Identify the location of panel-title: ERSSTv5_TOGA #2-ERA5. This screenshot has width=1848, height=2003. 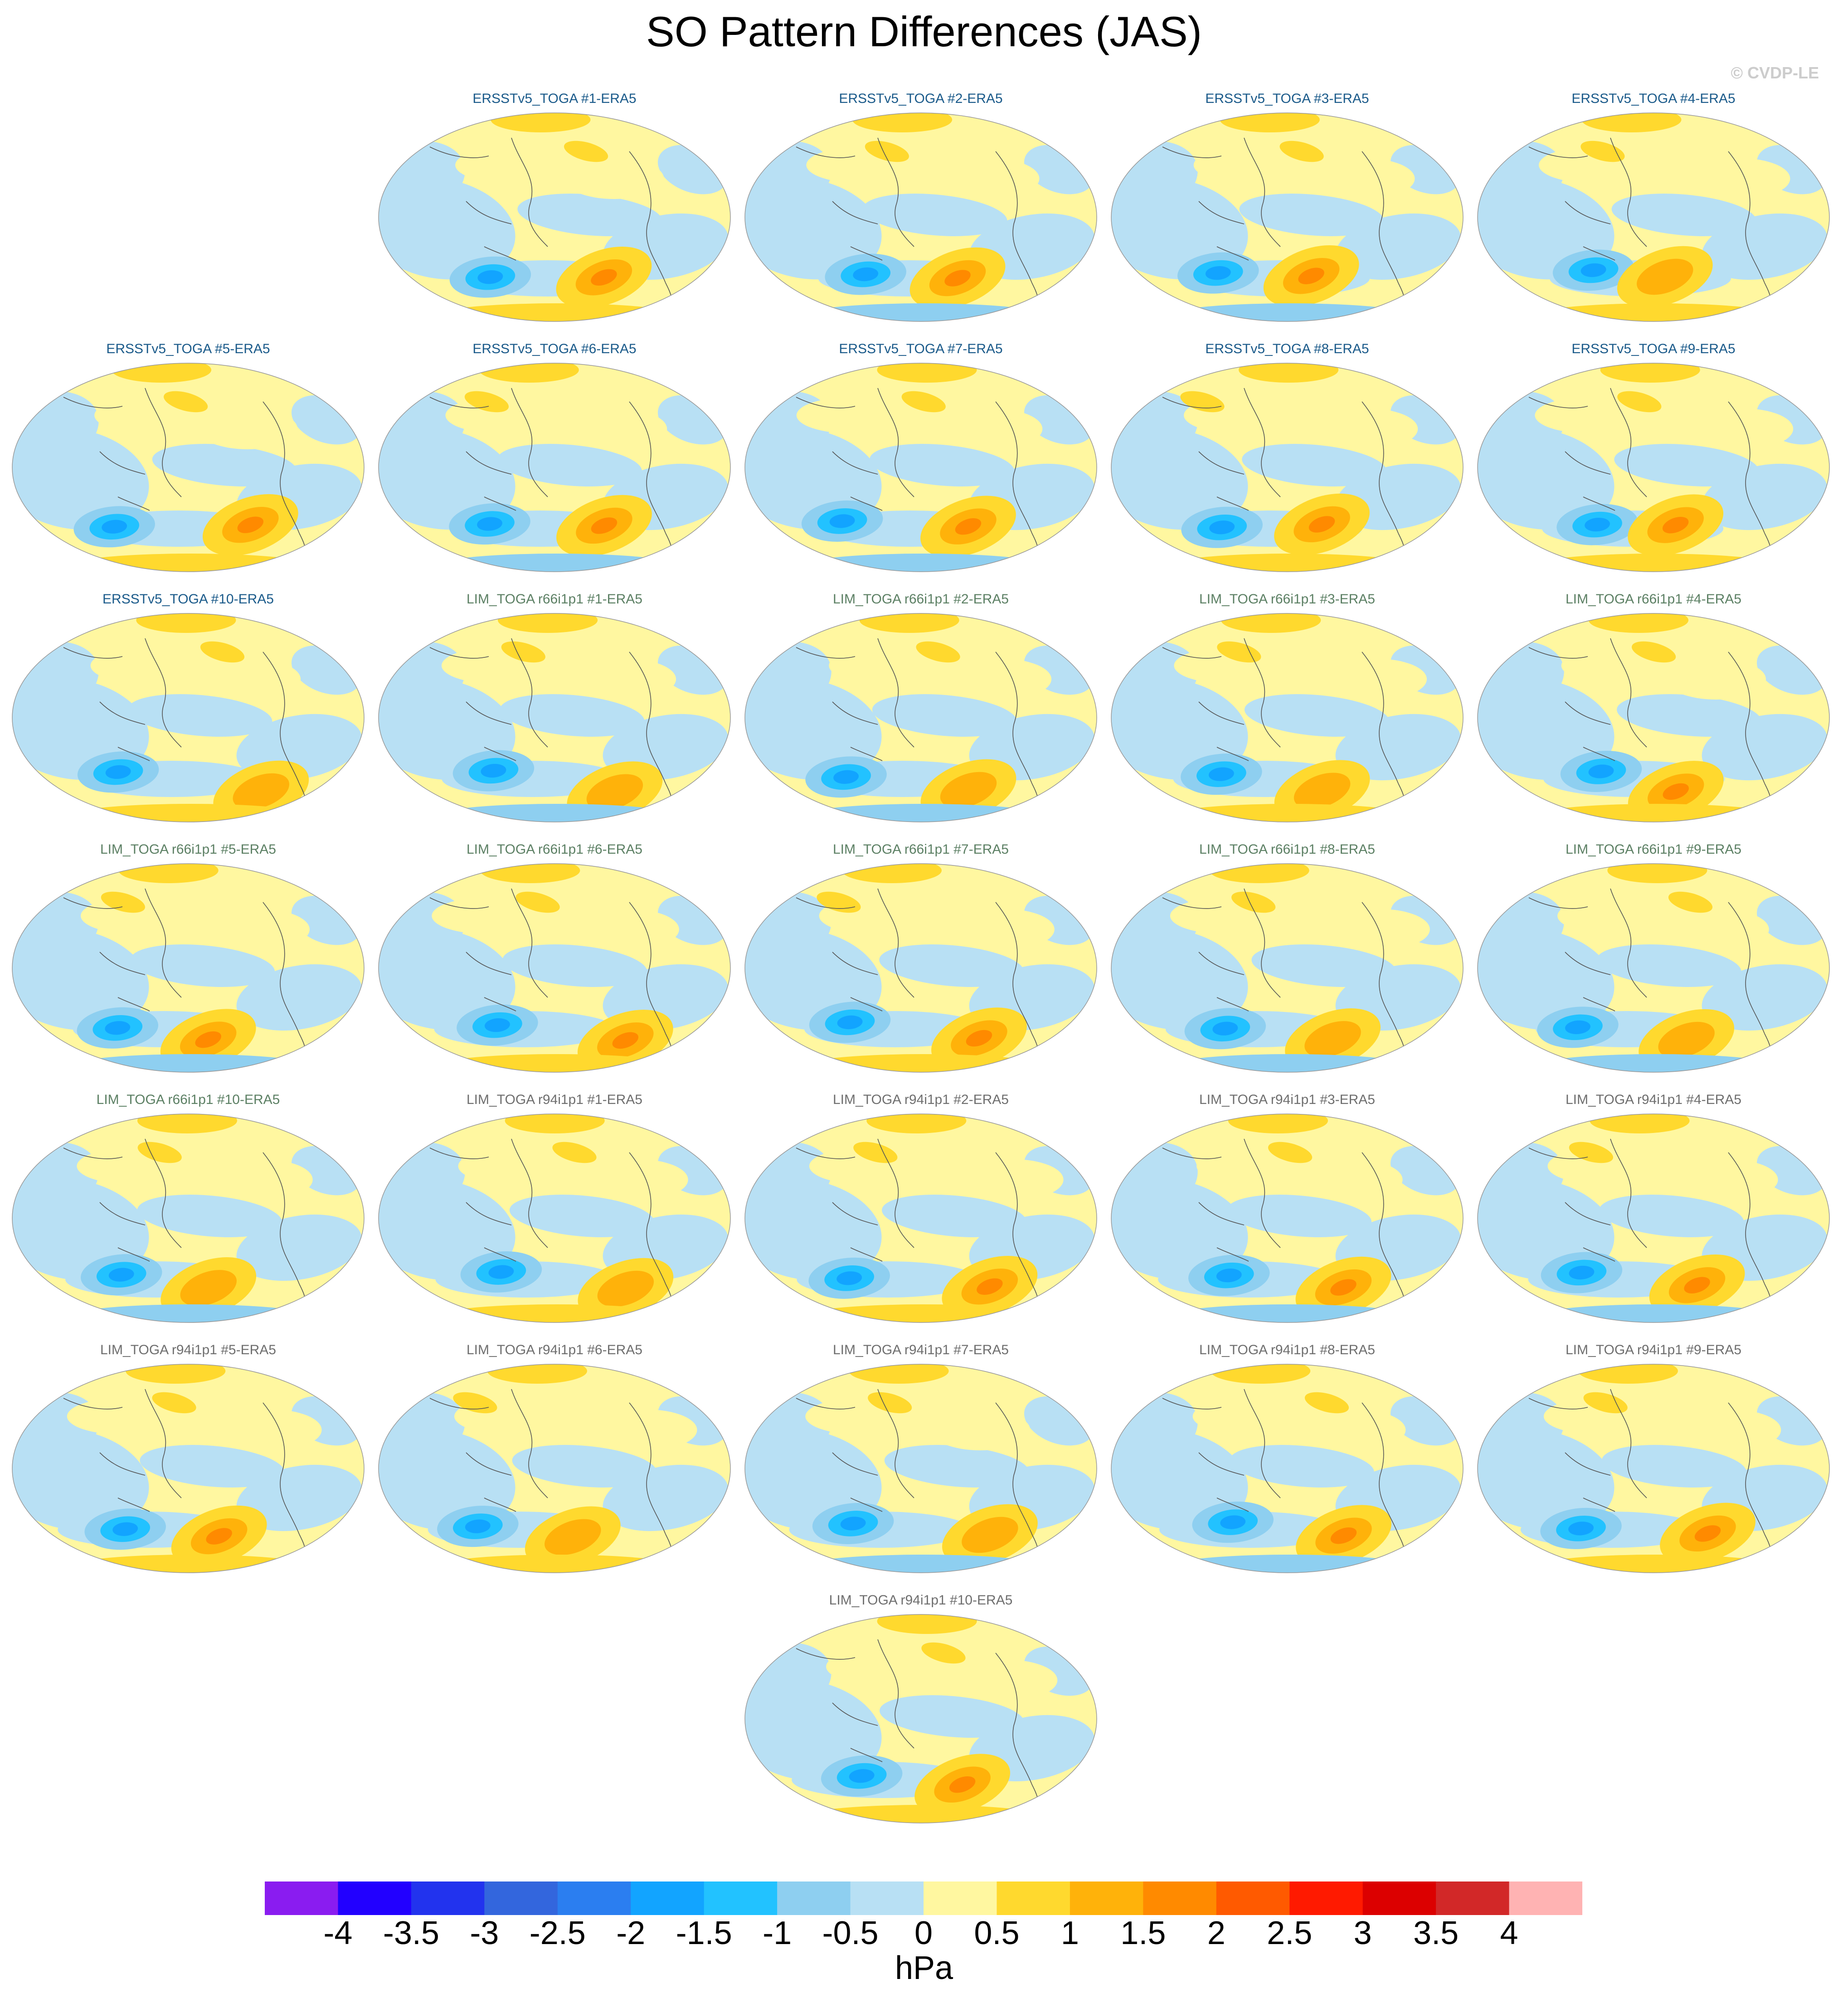
(921, 98).